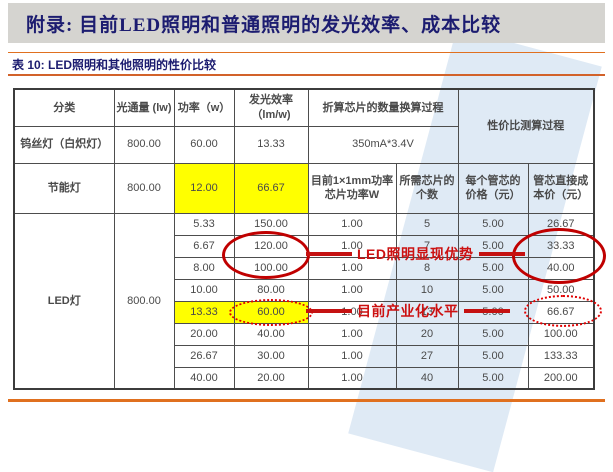 The image size is (613, 472). Describe the element at coordinates (204, 144) in the screenshot. I see `incandescent-power: 60.00` at that location.